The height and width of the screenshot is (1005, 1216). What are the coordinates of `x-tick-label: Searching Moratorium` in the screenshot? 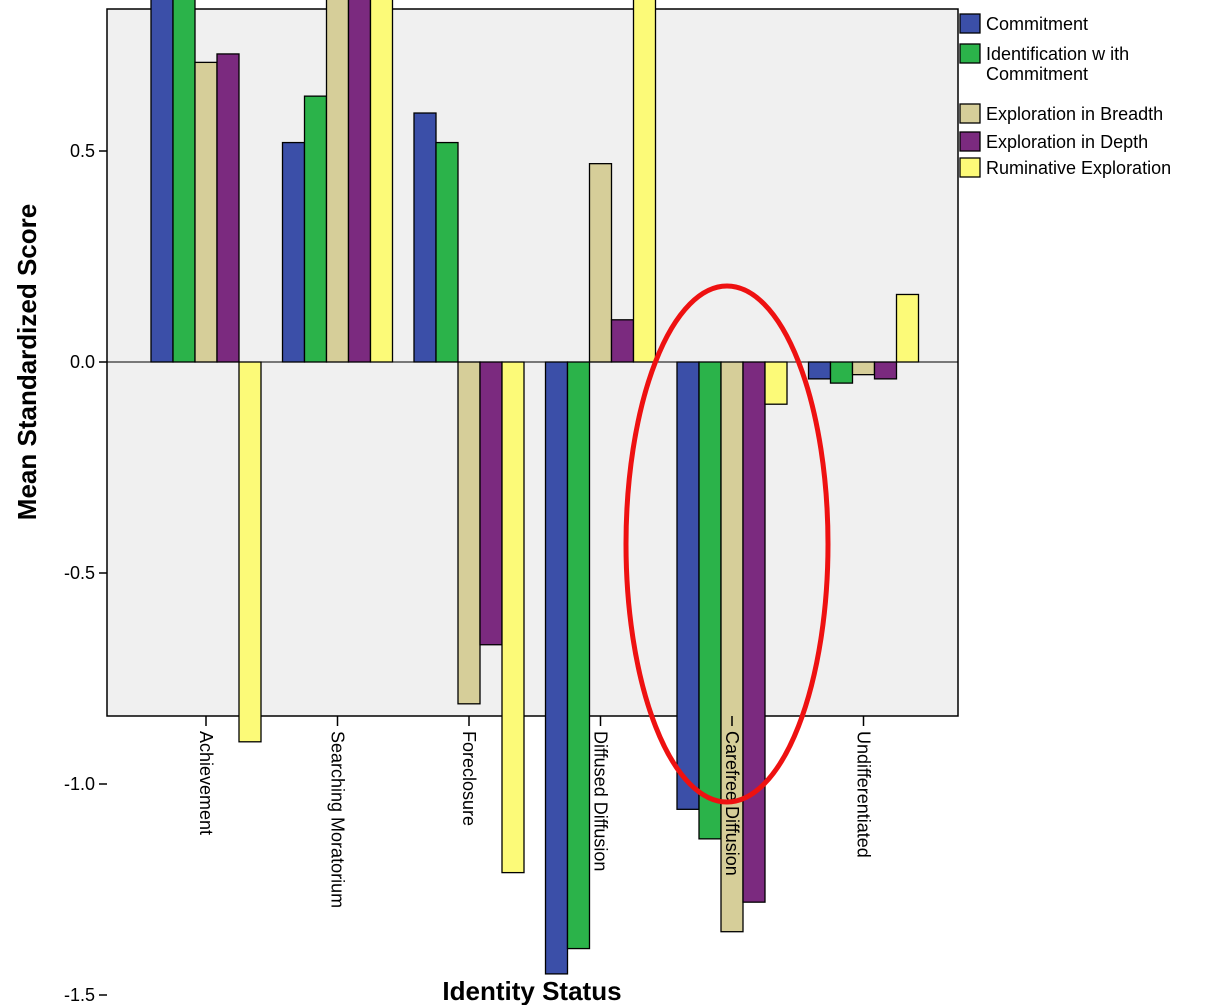 It's located at (338, 819).